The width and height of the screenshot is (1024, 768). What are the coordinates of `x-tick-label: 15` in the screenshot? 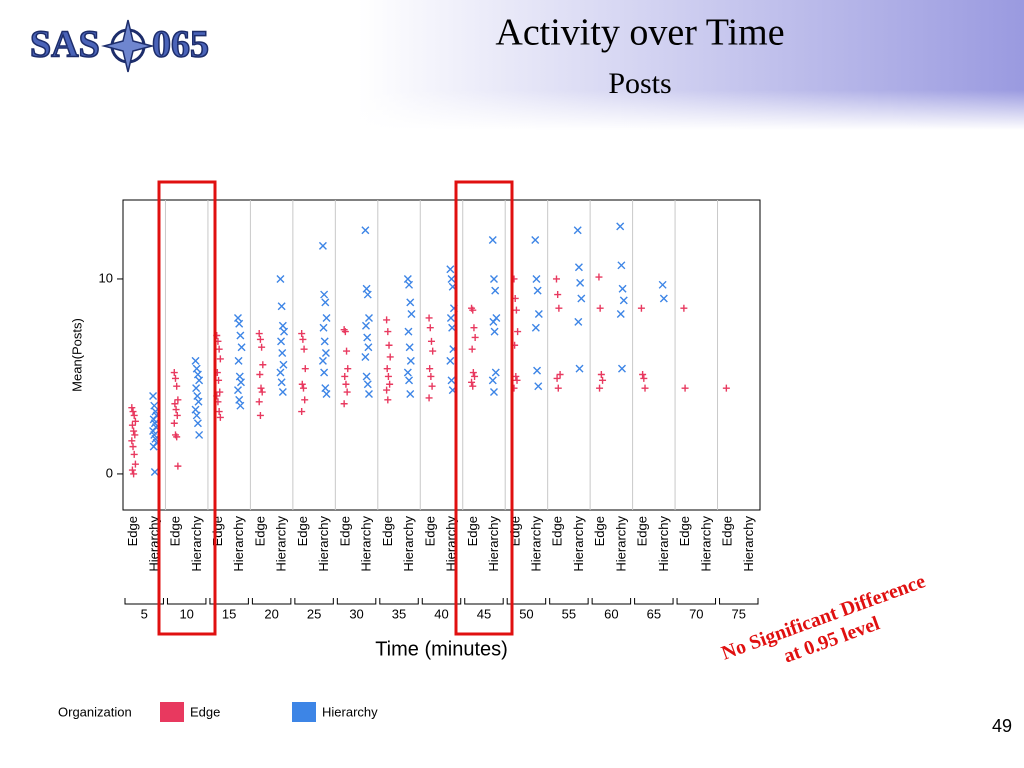 It's located at (229, 613).